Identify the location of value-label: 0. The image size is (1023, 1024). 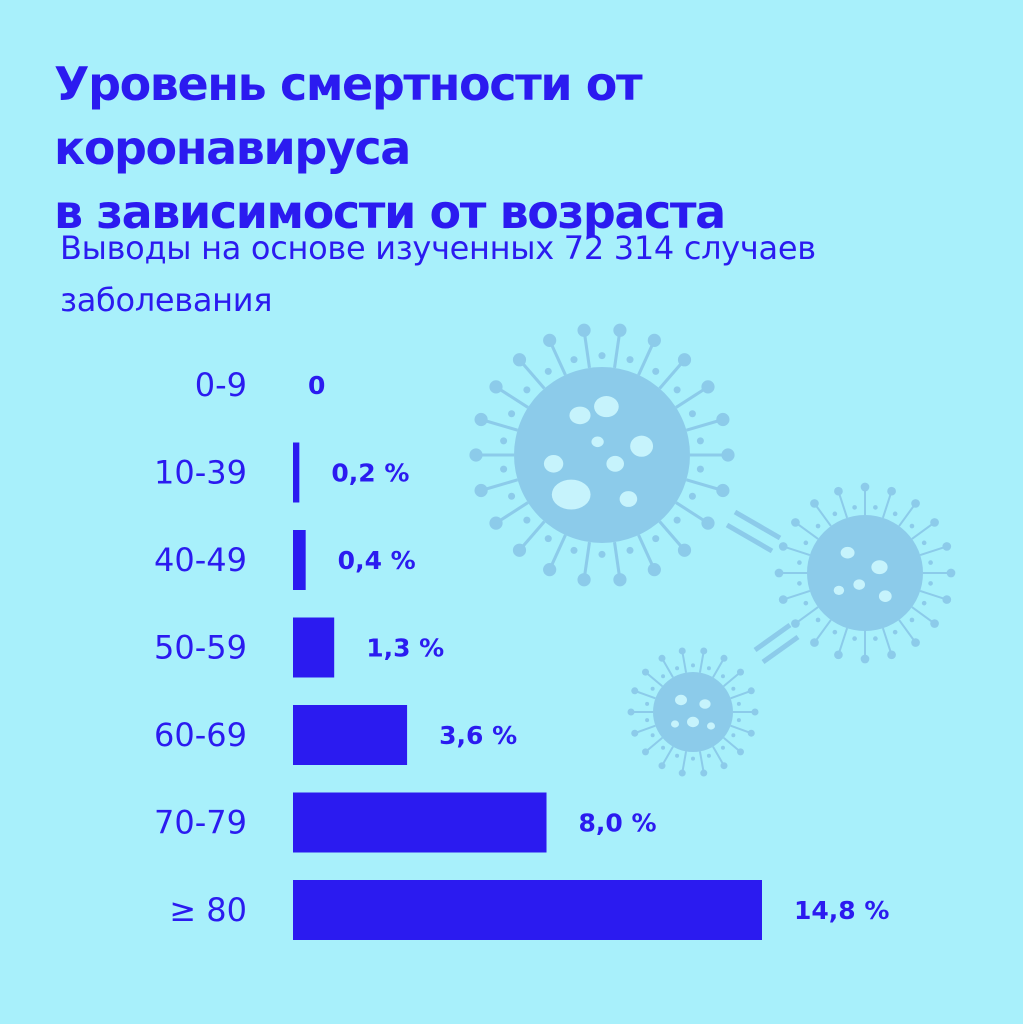
(316, 385).